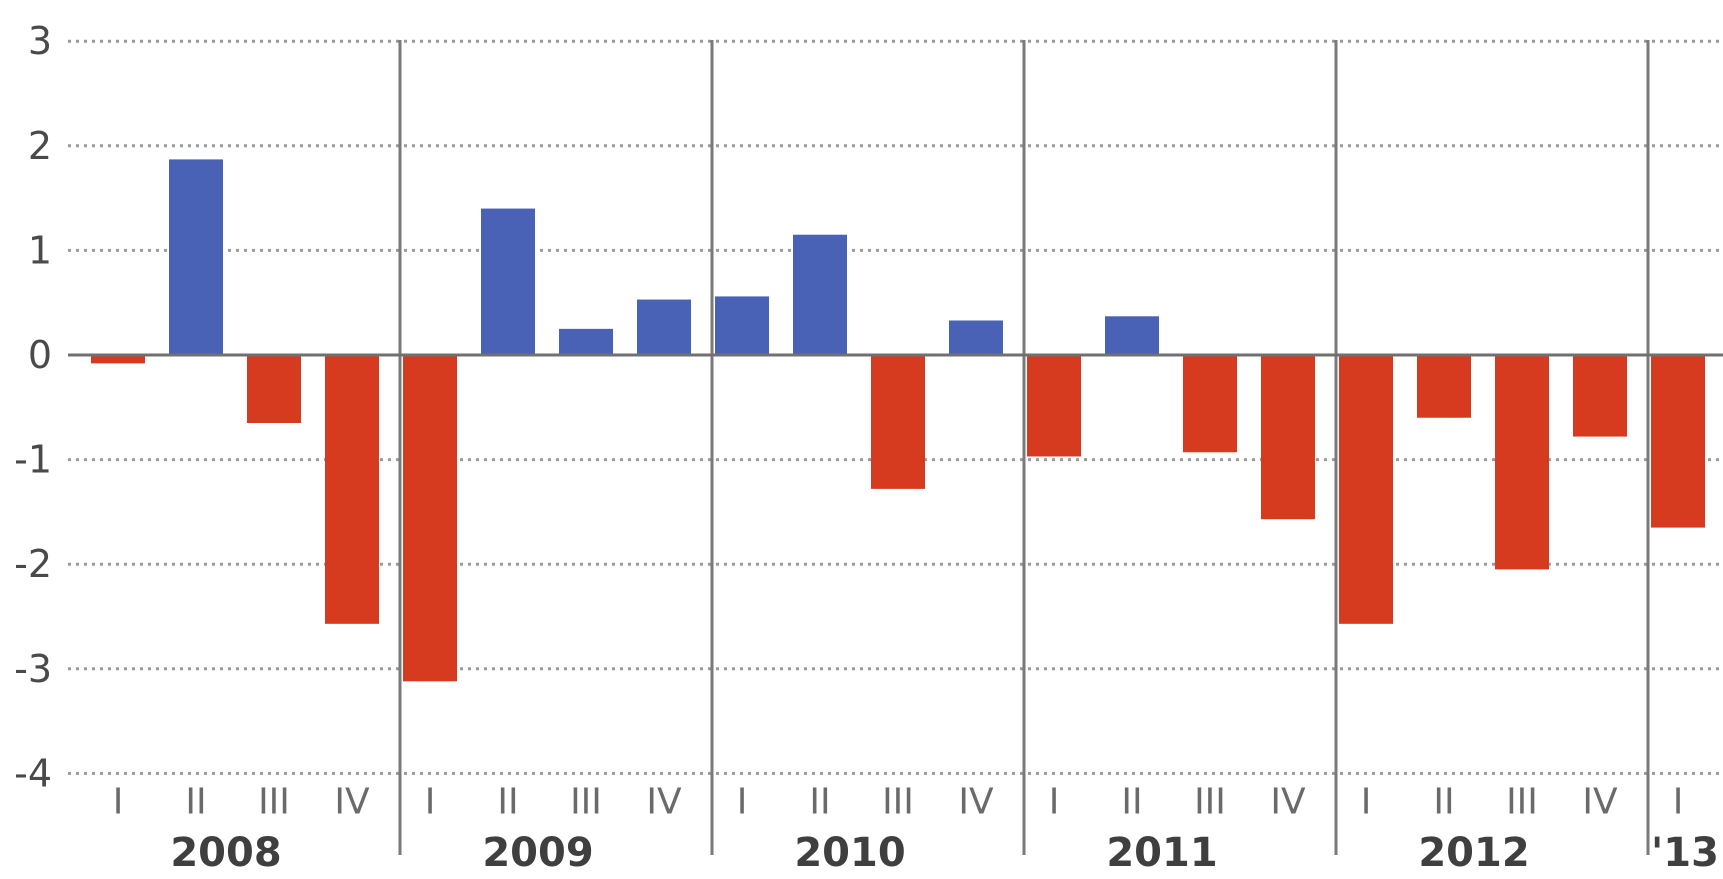 This screenshot has width=1723, height=879. What do you see at coordinates (33, 773) in the screenshot?
I see `y-tick-label: -4` at bounding box center [33, 773].